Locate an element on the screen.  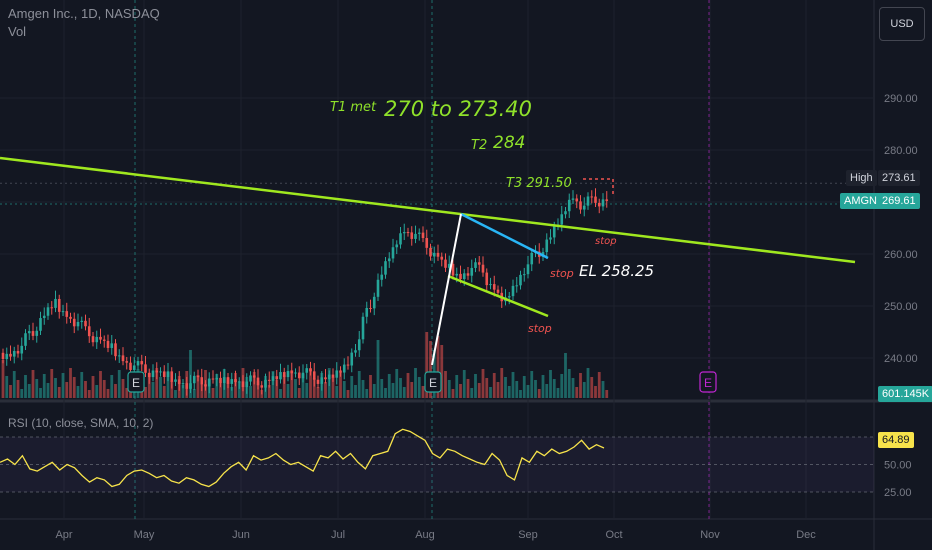
time-tick-label: Nov is located at coordinates (710, 535).